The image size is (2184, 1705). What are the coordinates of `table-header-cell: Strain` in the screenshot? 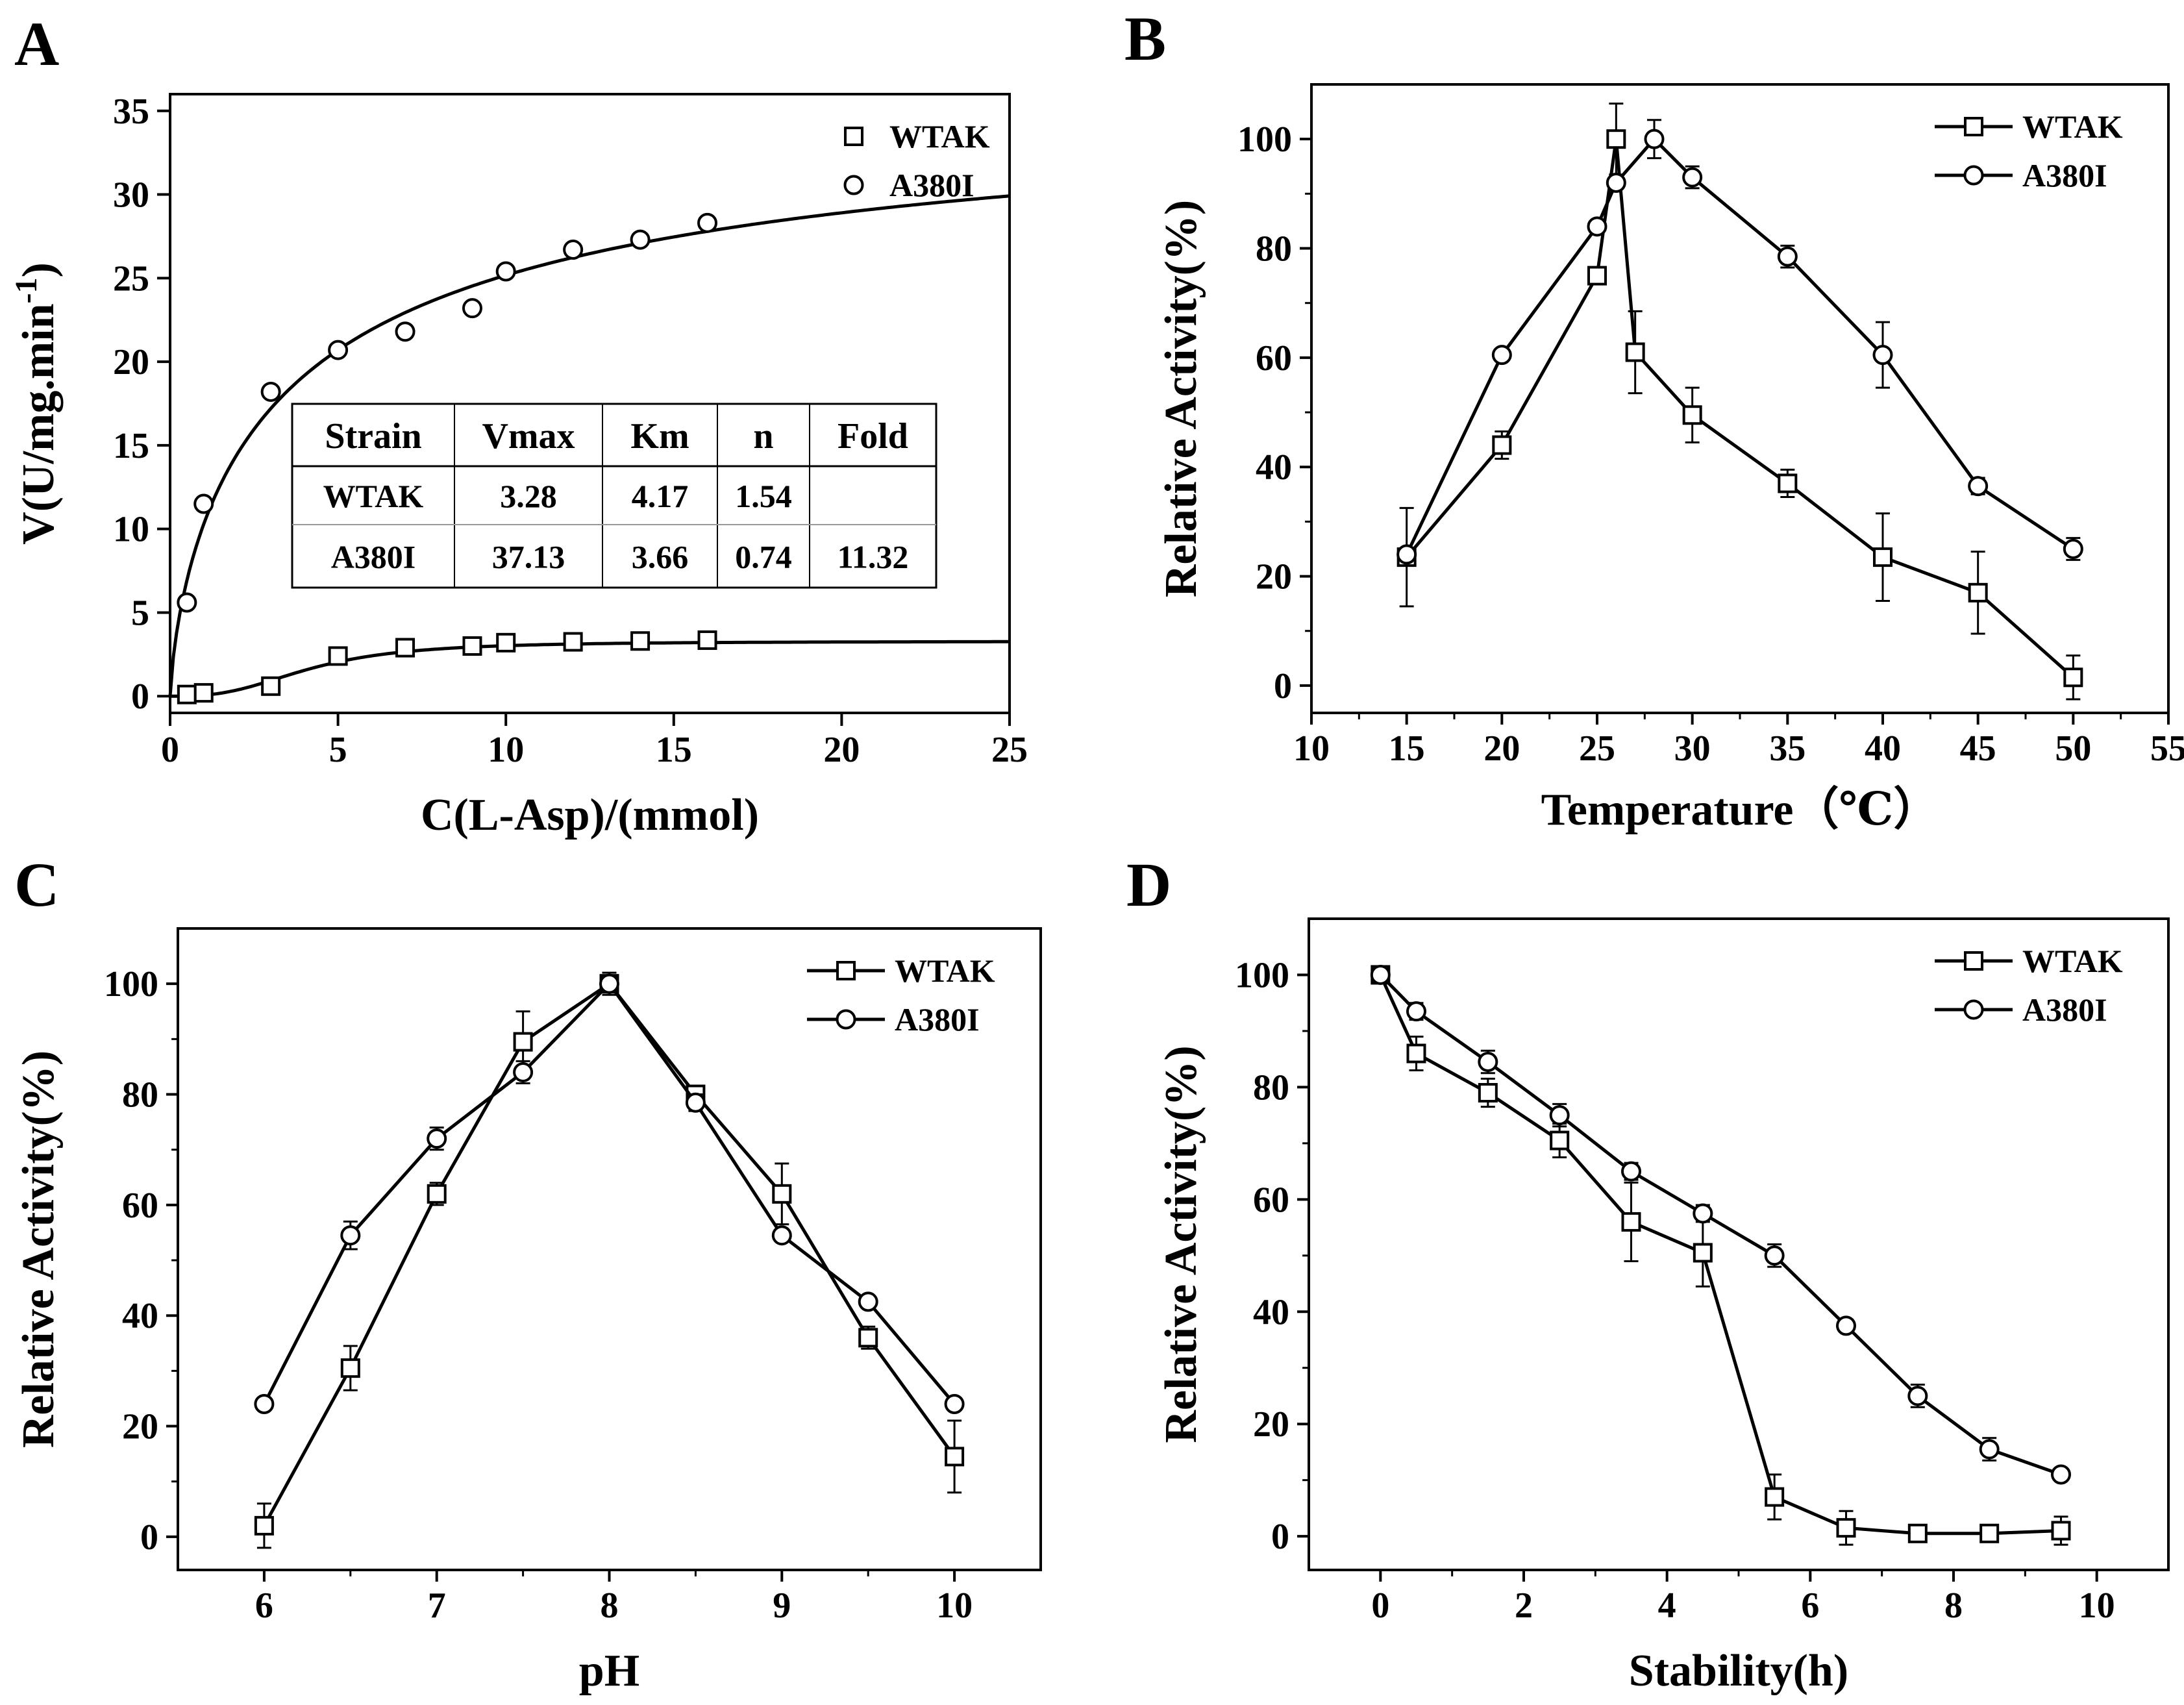 It's located at (373, 436).